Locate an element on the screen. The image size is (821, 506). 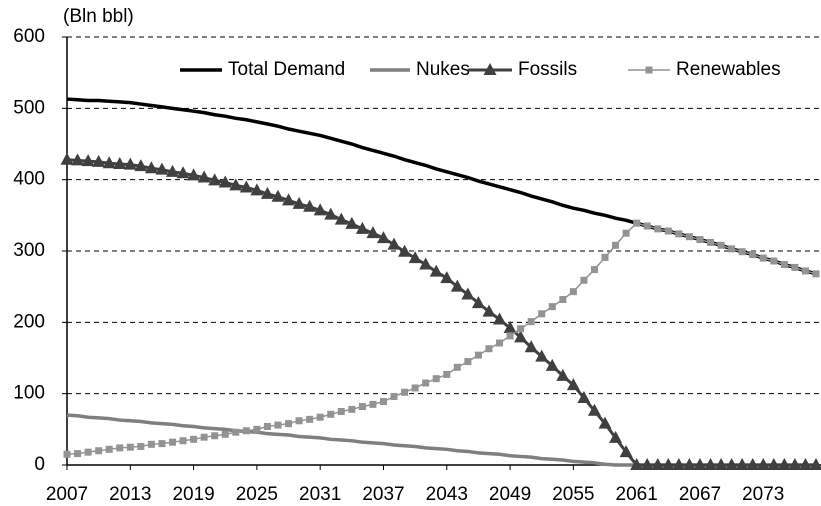
x-tick-label: 2067 is located at coordinates (700, 494).